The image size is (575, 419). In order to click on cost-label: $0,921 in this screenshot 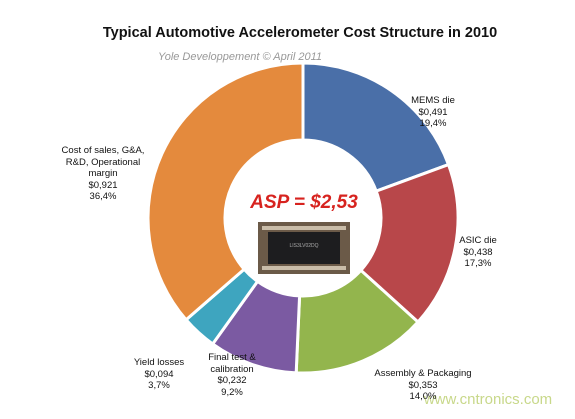, I will do `click(103, 185)`.